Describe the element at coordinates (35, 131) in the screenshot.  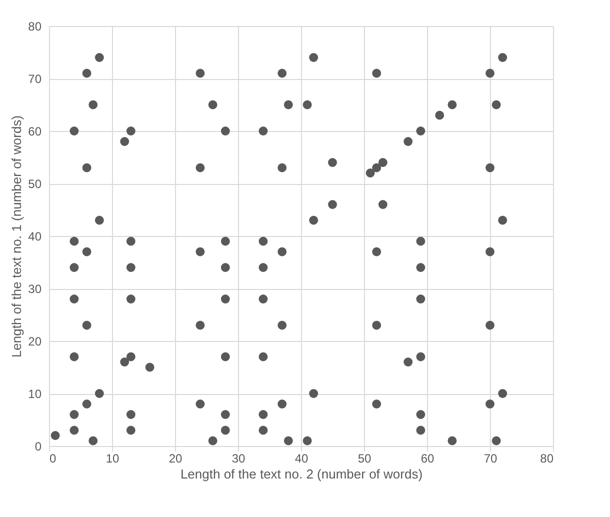
I see `y-tick-label: 60` at that location.